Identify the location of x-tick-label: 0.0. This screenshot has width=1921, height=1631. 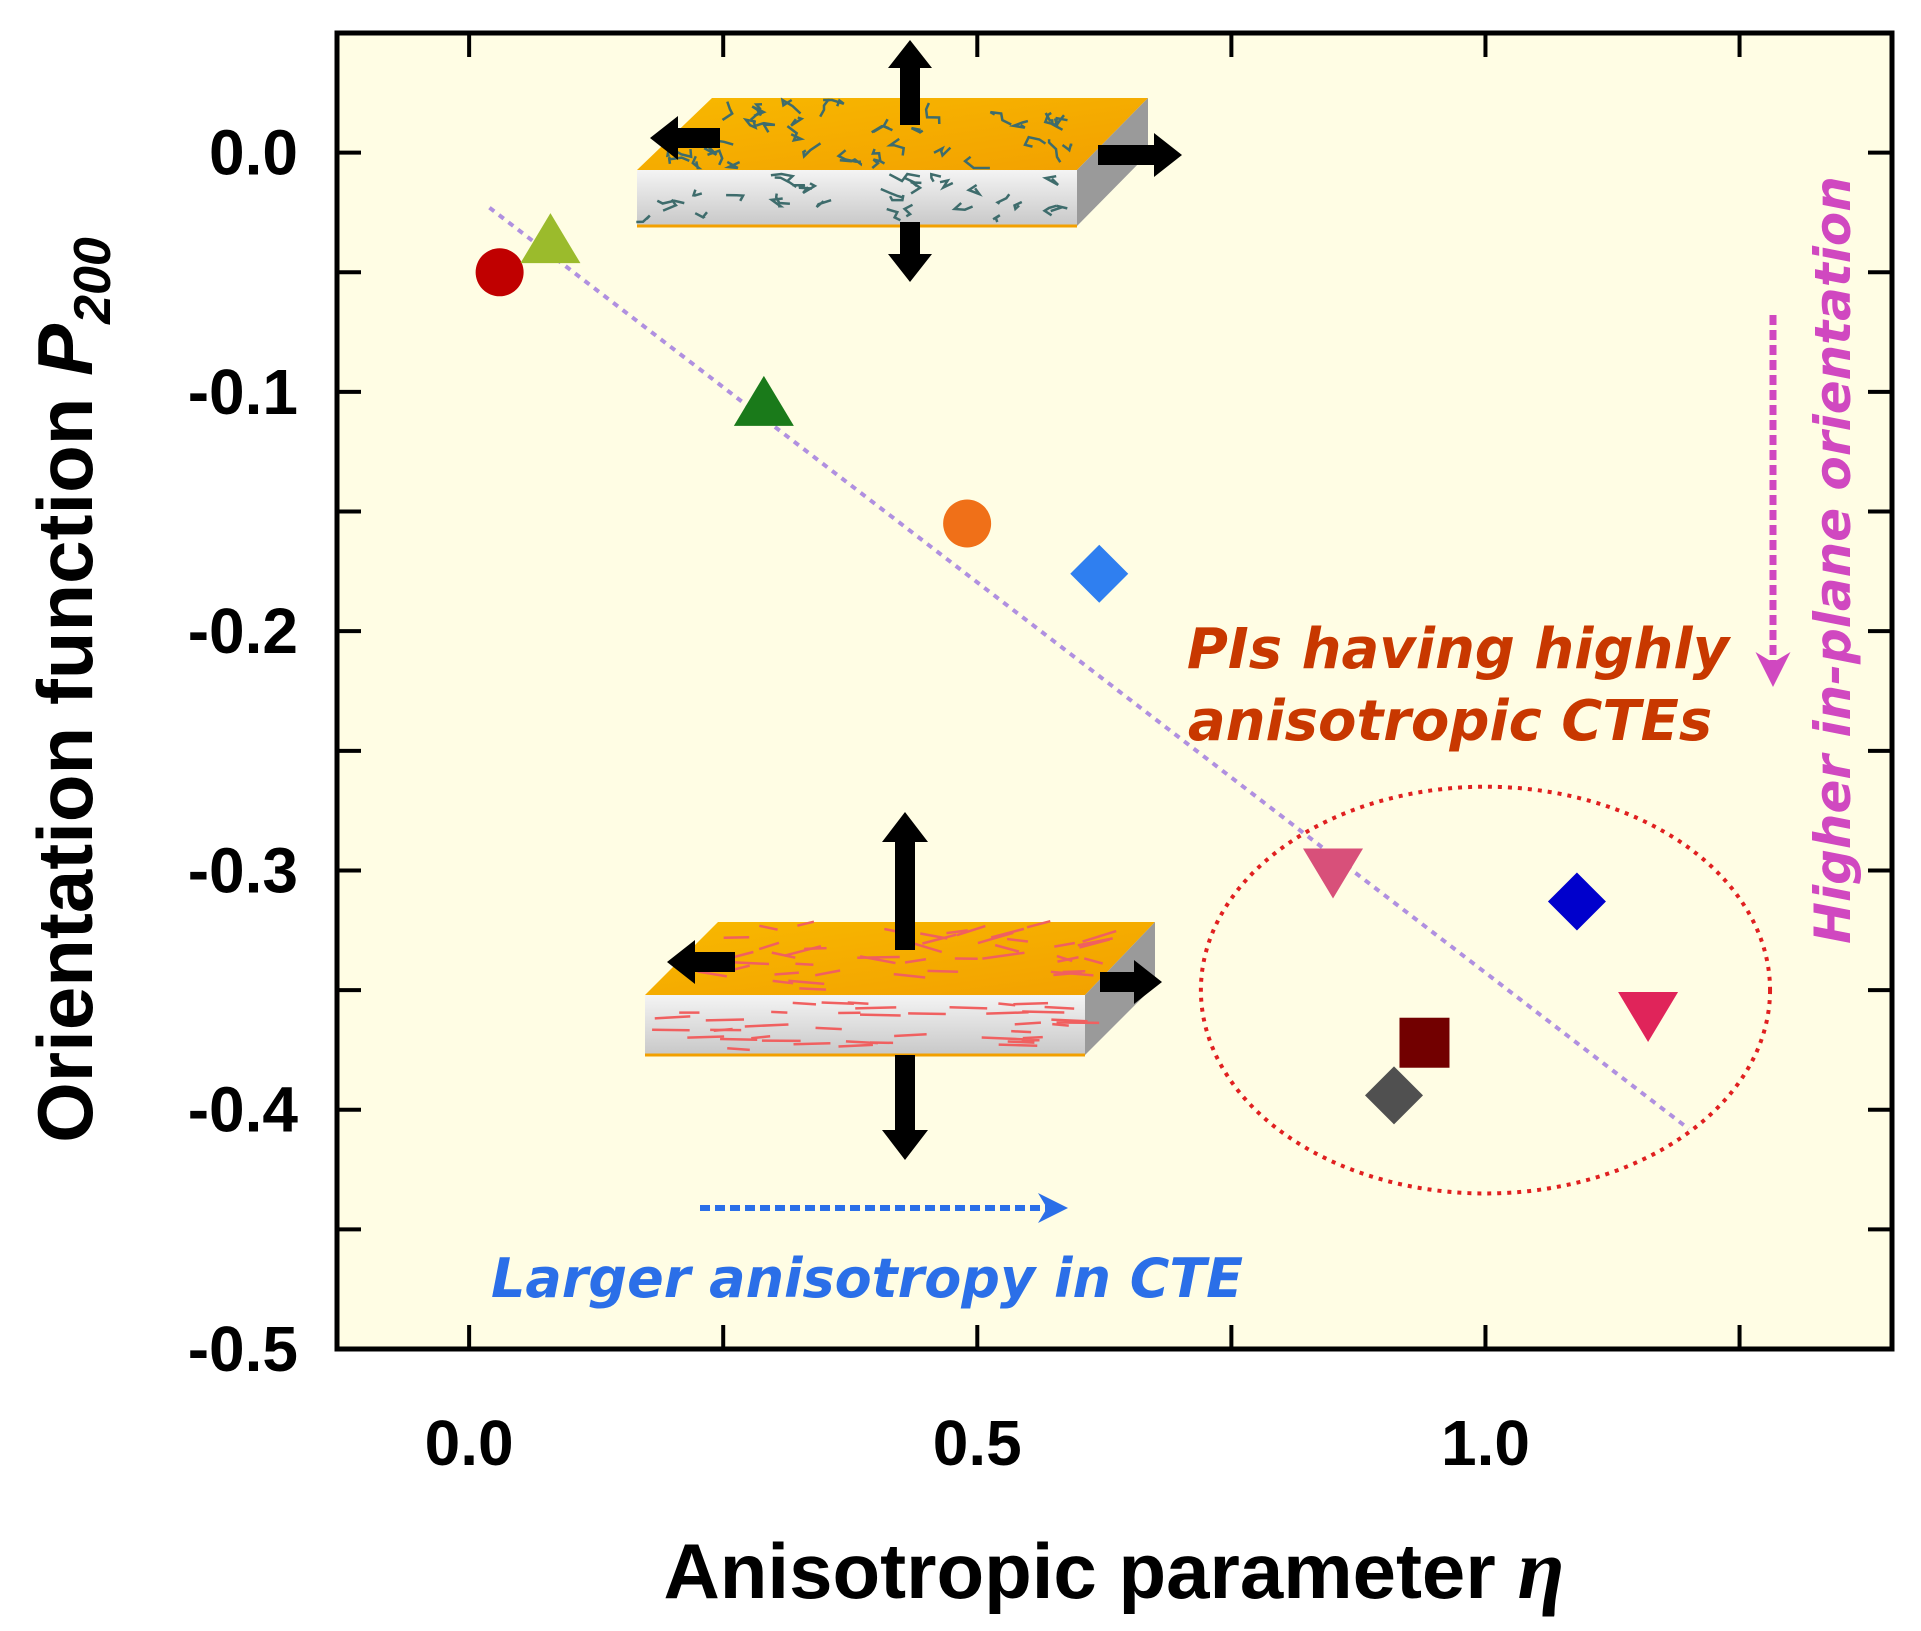
(469, 1443).